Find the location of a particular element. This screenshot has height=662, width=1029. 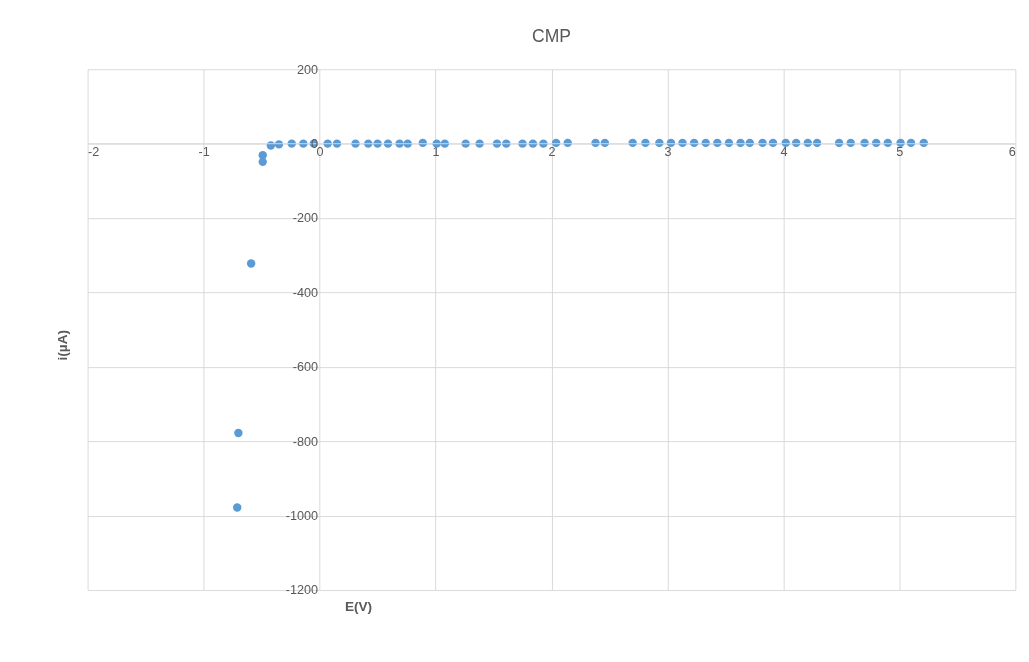

x-tick-label: 6 is located at coordinates (1012, 151).